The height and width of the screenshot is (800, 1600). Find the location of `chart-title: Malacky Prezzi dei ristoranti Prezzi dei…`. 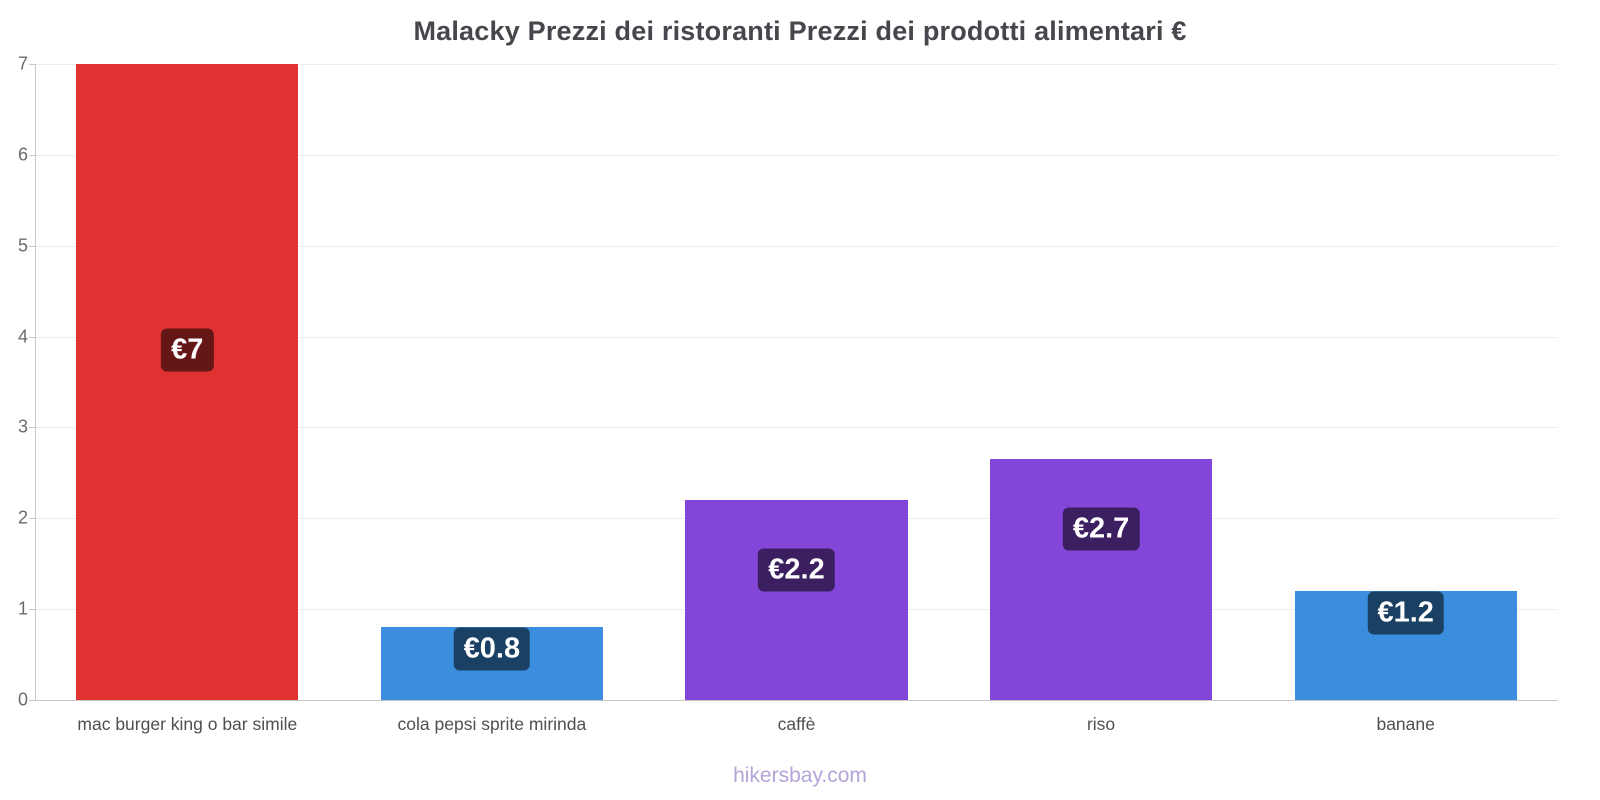

chart-title: Malacky Prezzi dei ristoranti Prezzi dei… is located at coordinates (800, 31).